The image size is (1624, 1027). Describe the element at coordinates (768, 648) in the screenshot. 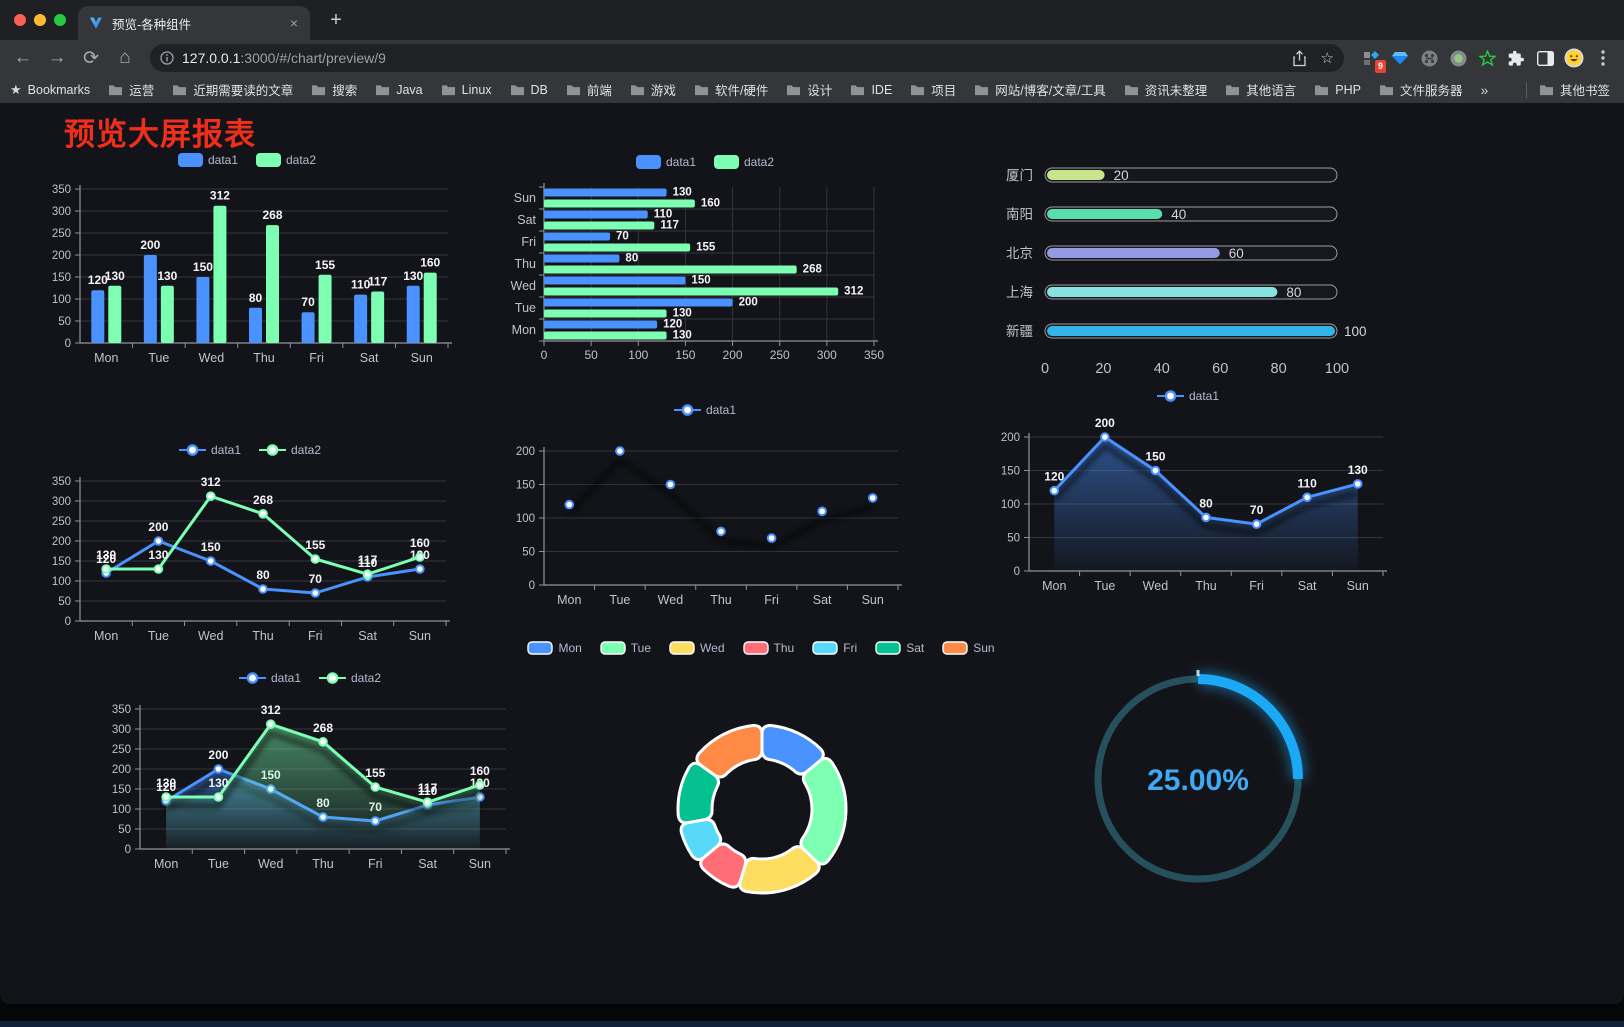

I see `legend-item: Thu` at that location.